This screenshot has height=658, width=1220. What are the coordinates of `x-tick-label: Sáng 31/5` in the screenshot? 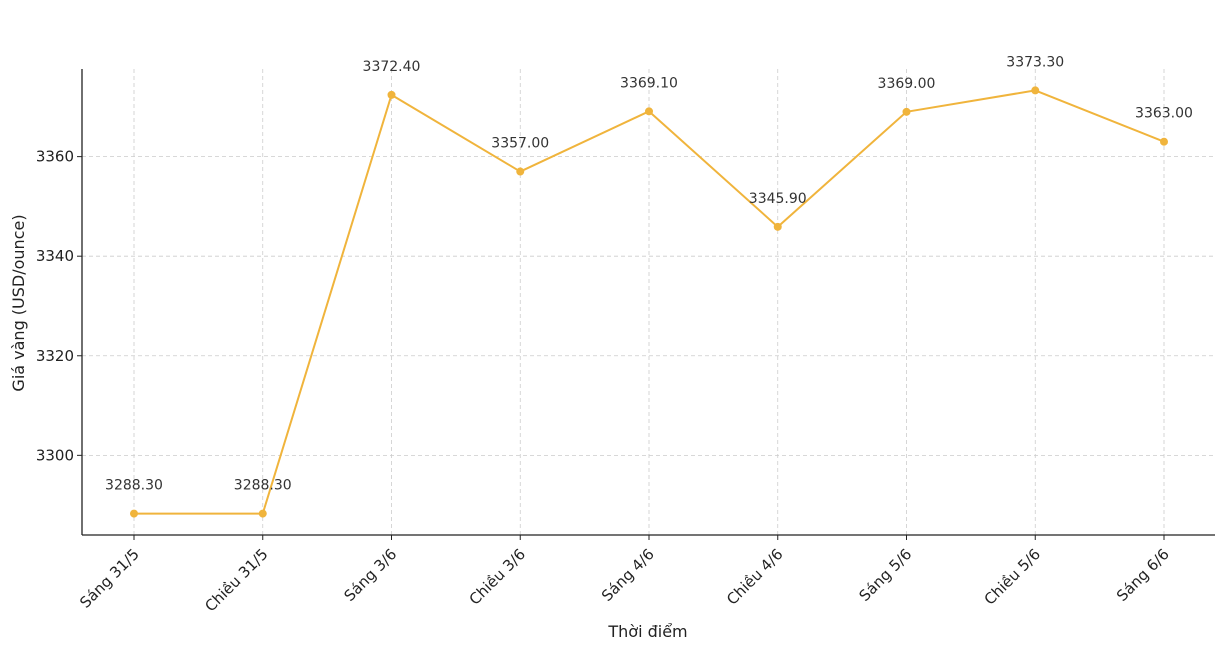 It's located at (109, 578).